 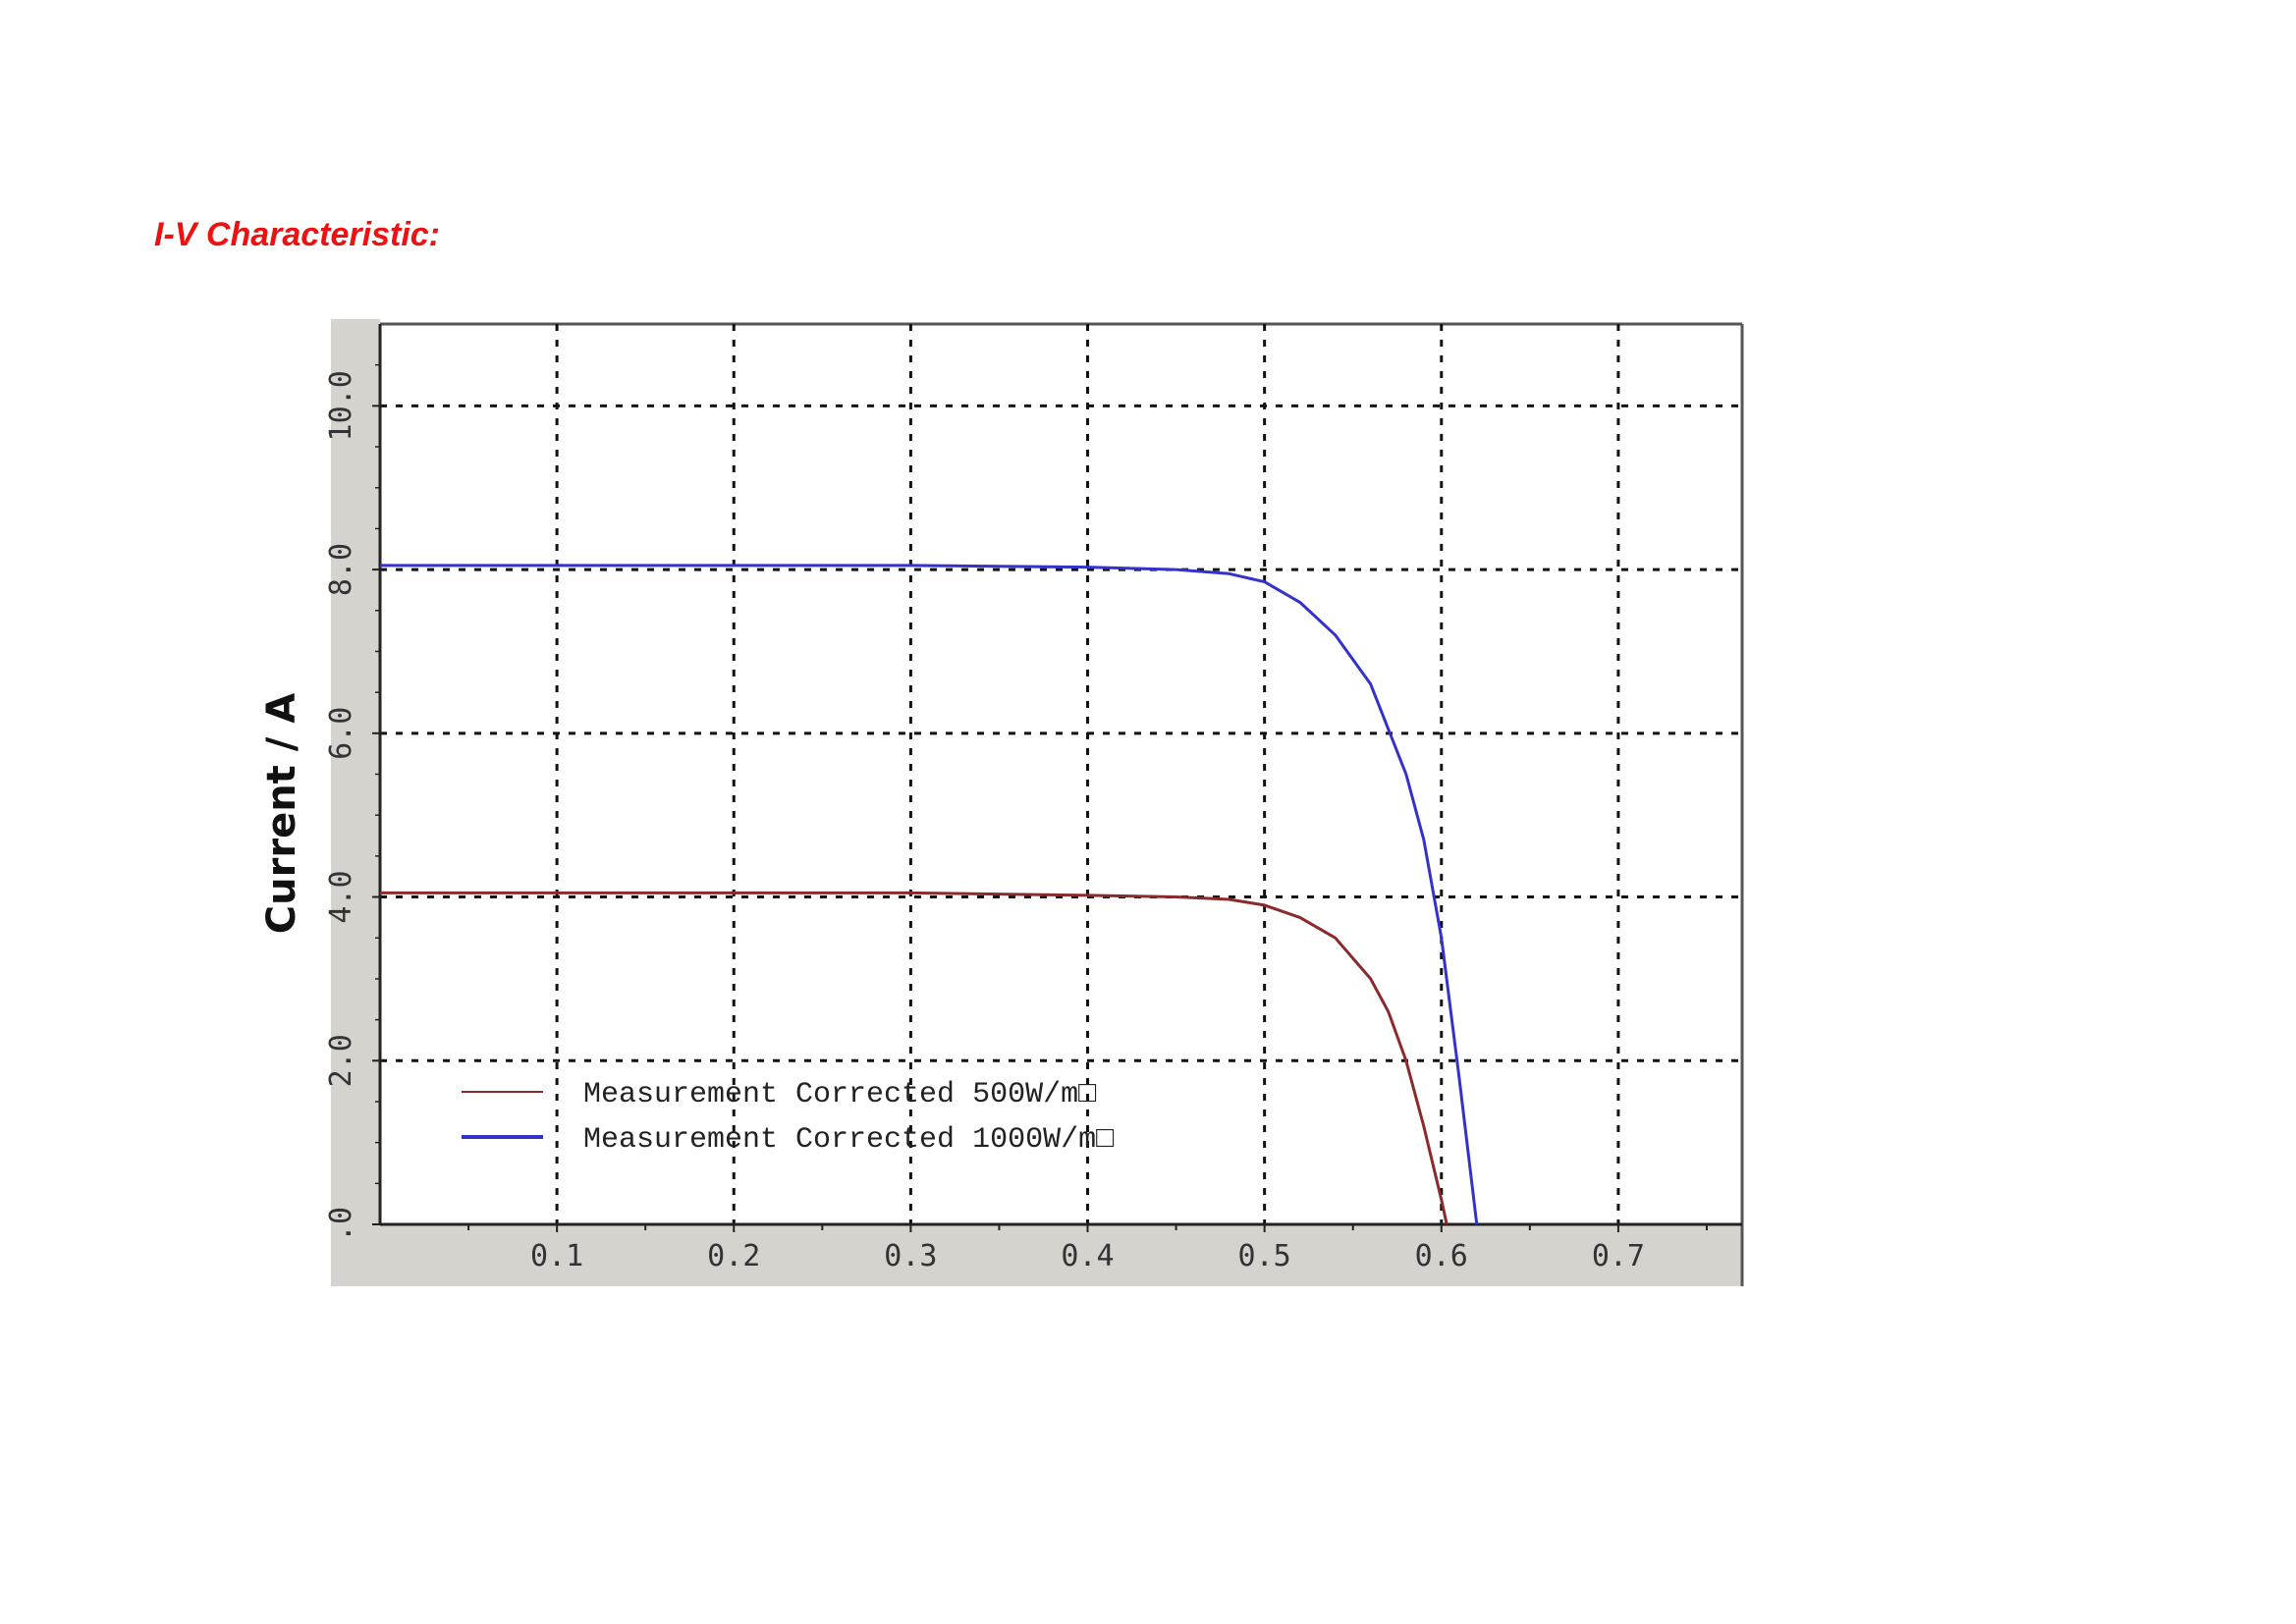 I want to click on x-tick-label: 0.3, so click(x=910, y=1256).